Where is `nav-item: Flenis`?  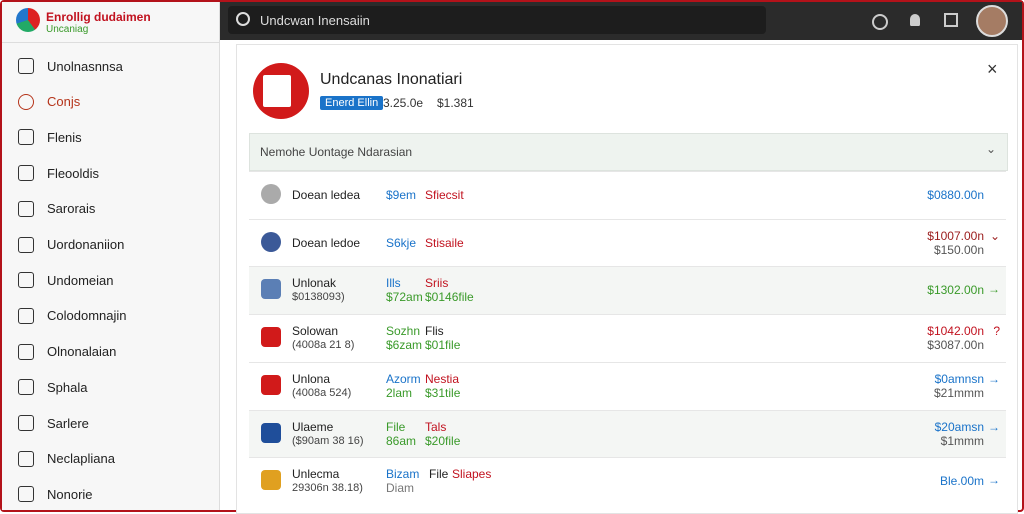
nav-item: Flenis is located at coordinates (50, 137).